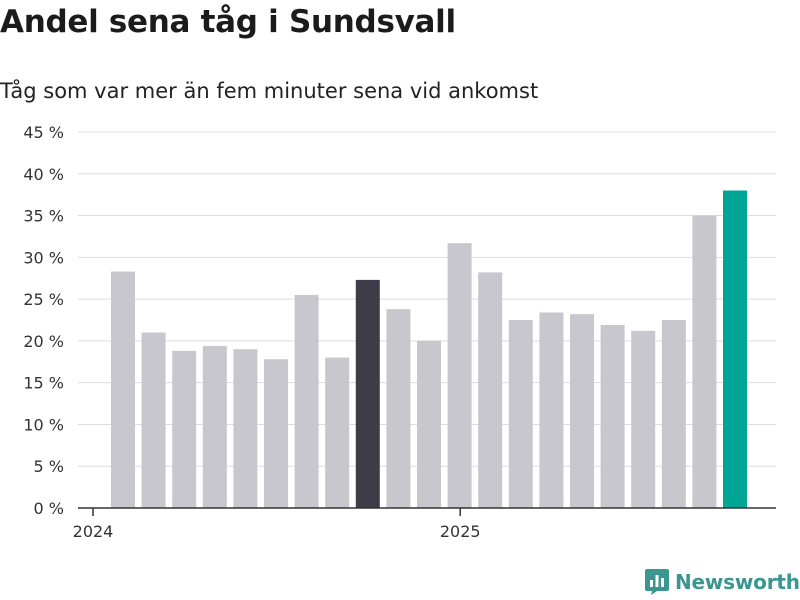 This screenshot has width=800, height=600. Describe the element at coordinates (49, 466) in the screenshot. I see `y-tick-label: 5 %` at that location.